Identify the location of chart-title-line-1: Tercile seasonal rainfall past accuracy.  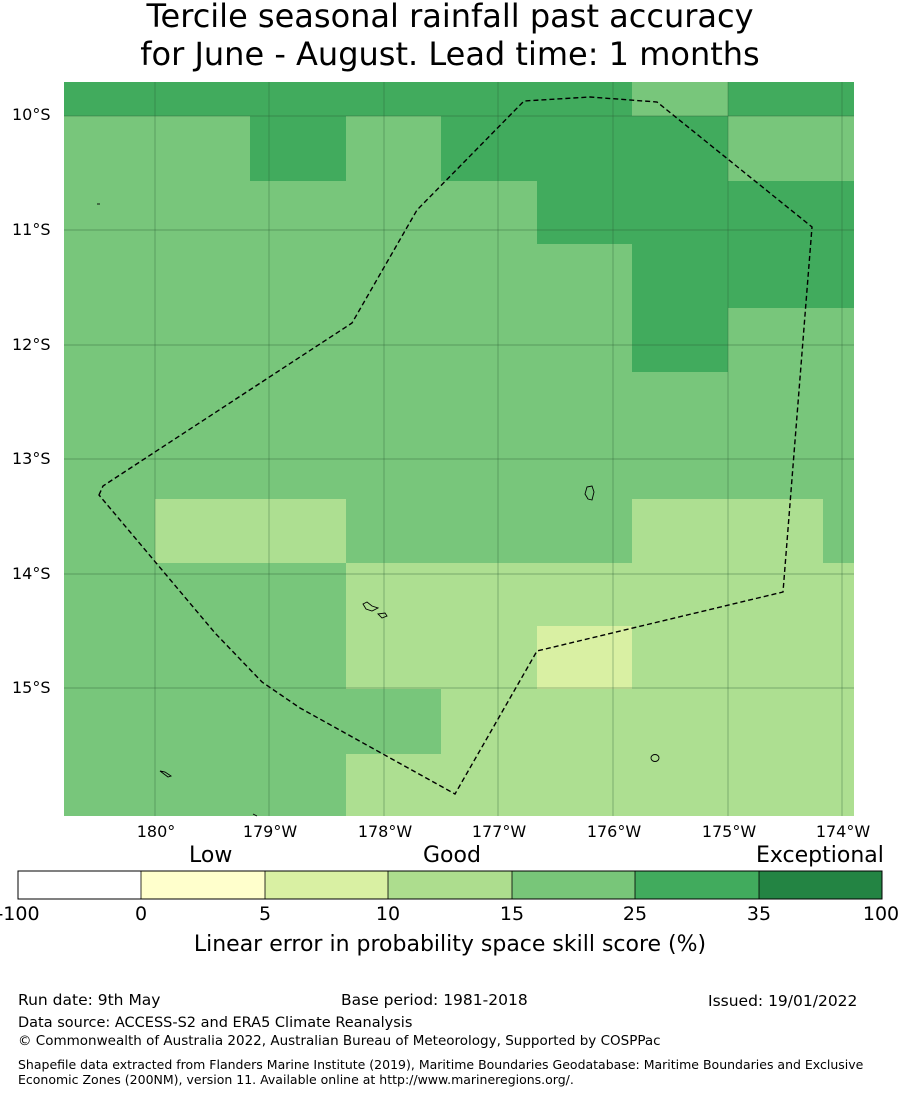
(450, 17).